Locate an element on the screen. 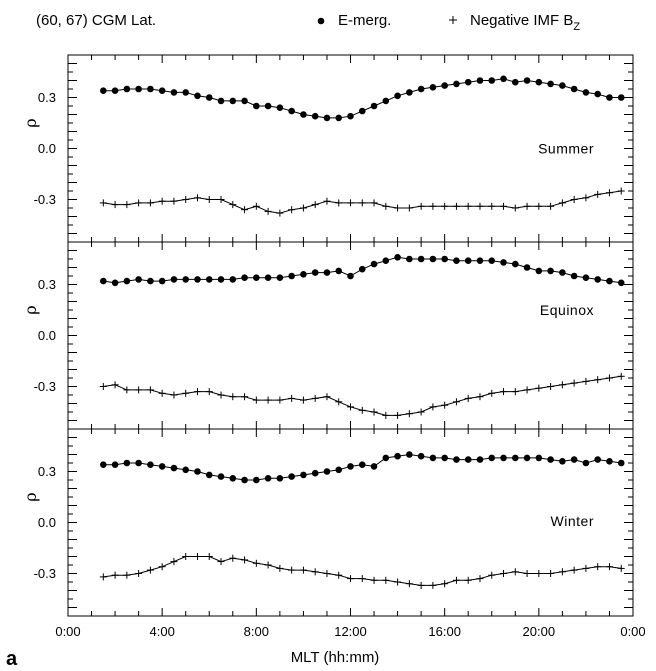 This screenshot has width=656, height=671. y-tick-label: 0.0 is located at coordinates (47, 522).